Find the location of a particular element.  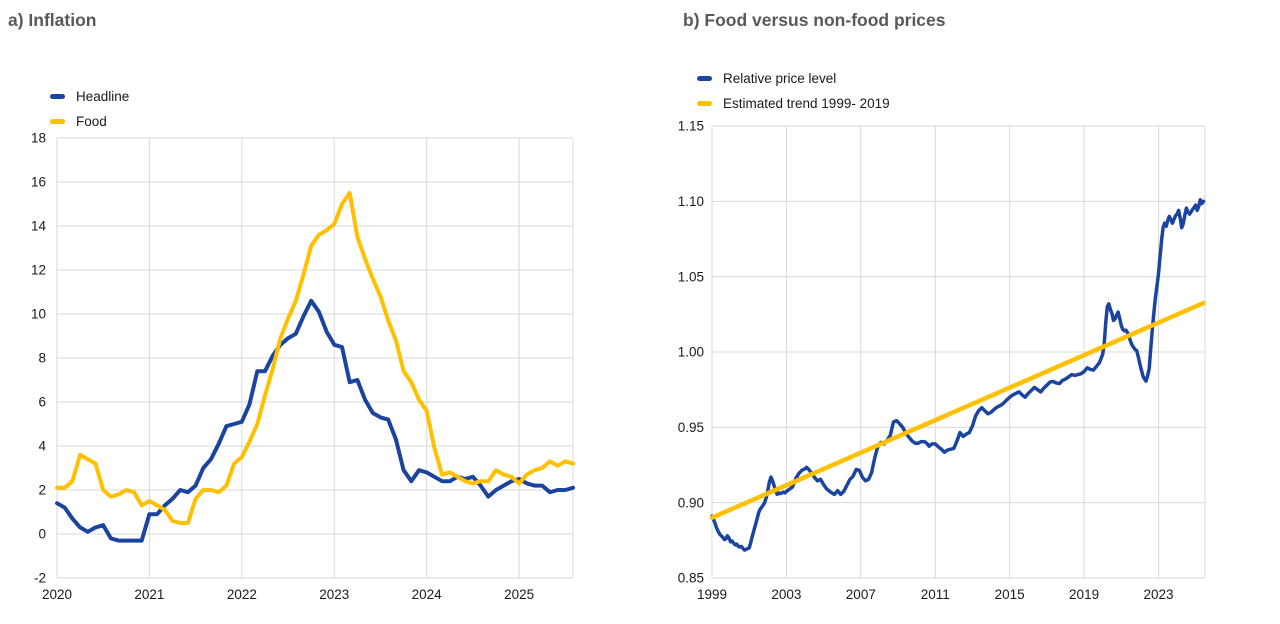

svg-text: 2024 is located at coordinates (427, 594).